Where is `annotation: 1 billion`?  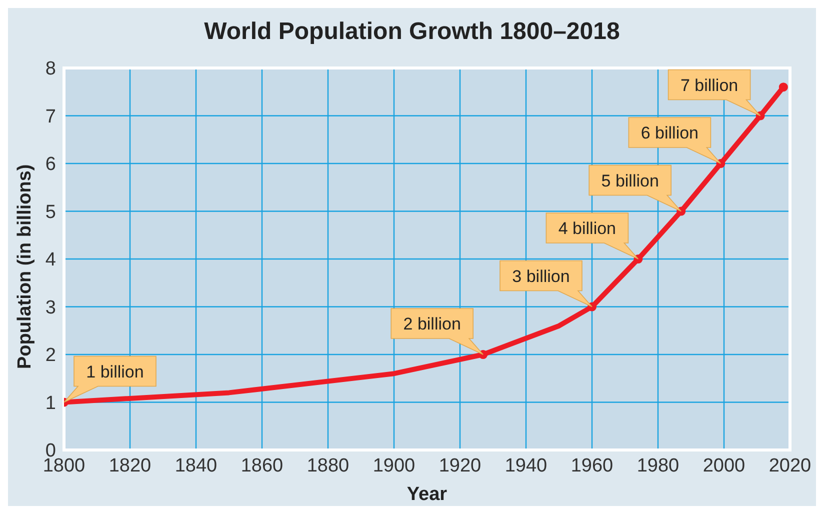 annotation: 1 billion is located at coordinates (115, 372).